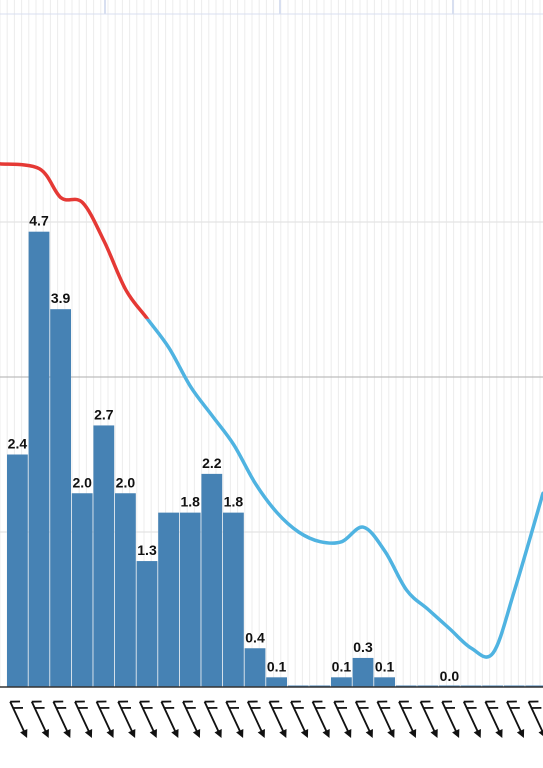 This screenshot has width=543, height=768. I want to click on wind-barb-row, so click(276, 719).